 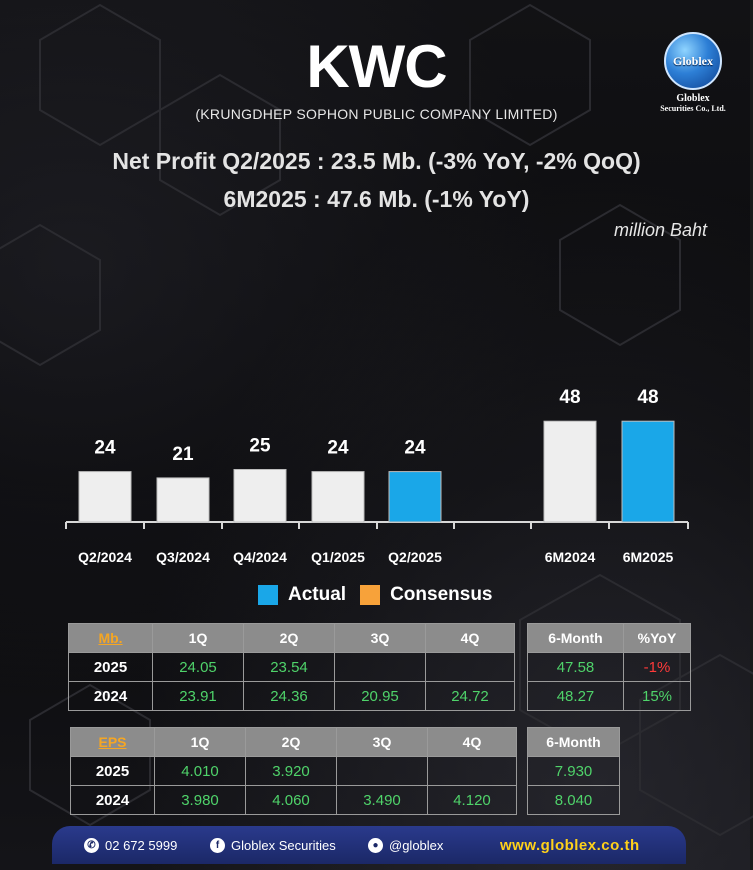 I want to click on table-cell: 15%, so click(x=657, y=696).